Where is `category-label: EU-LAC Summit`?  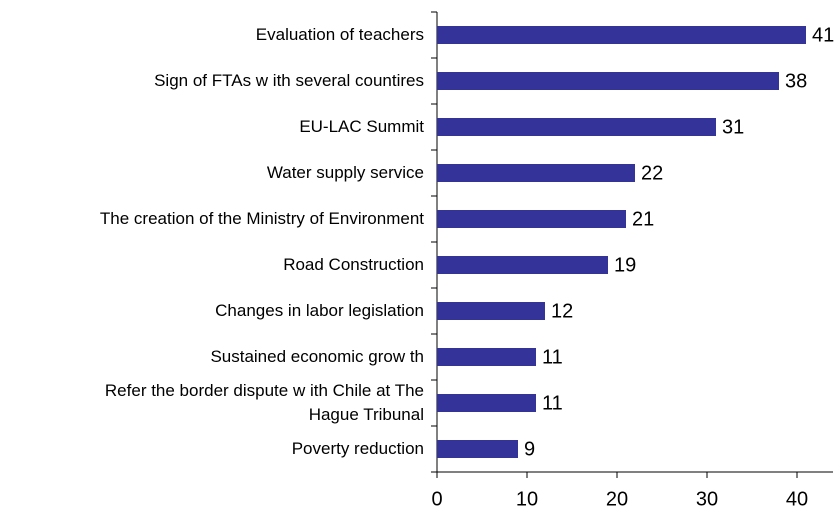
category-label: EU-LAC Summit is located at coordinates (361, 126).